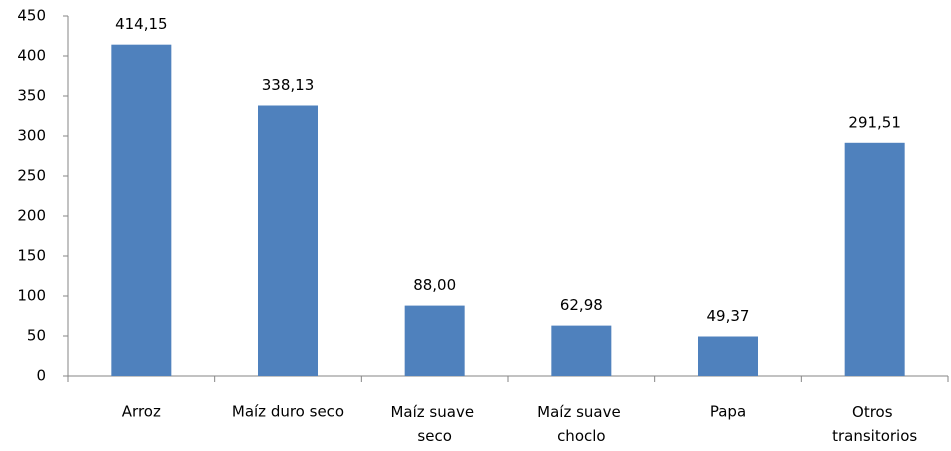 The width and height of the screenshot is (951, 451). Describe the element at coordinates (31, 136) in the screenshot. I see `y-tick-label: 300` at that location.